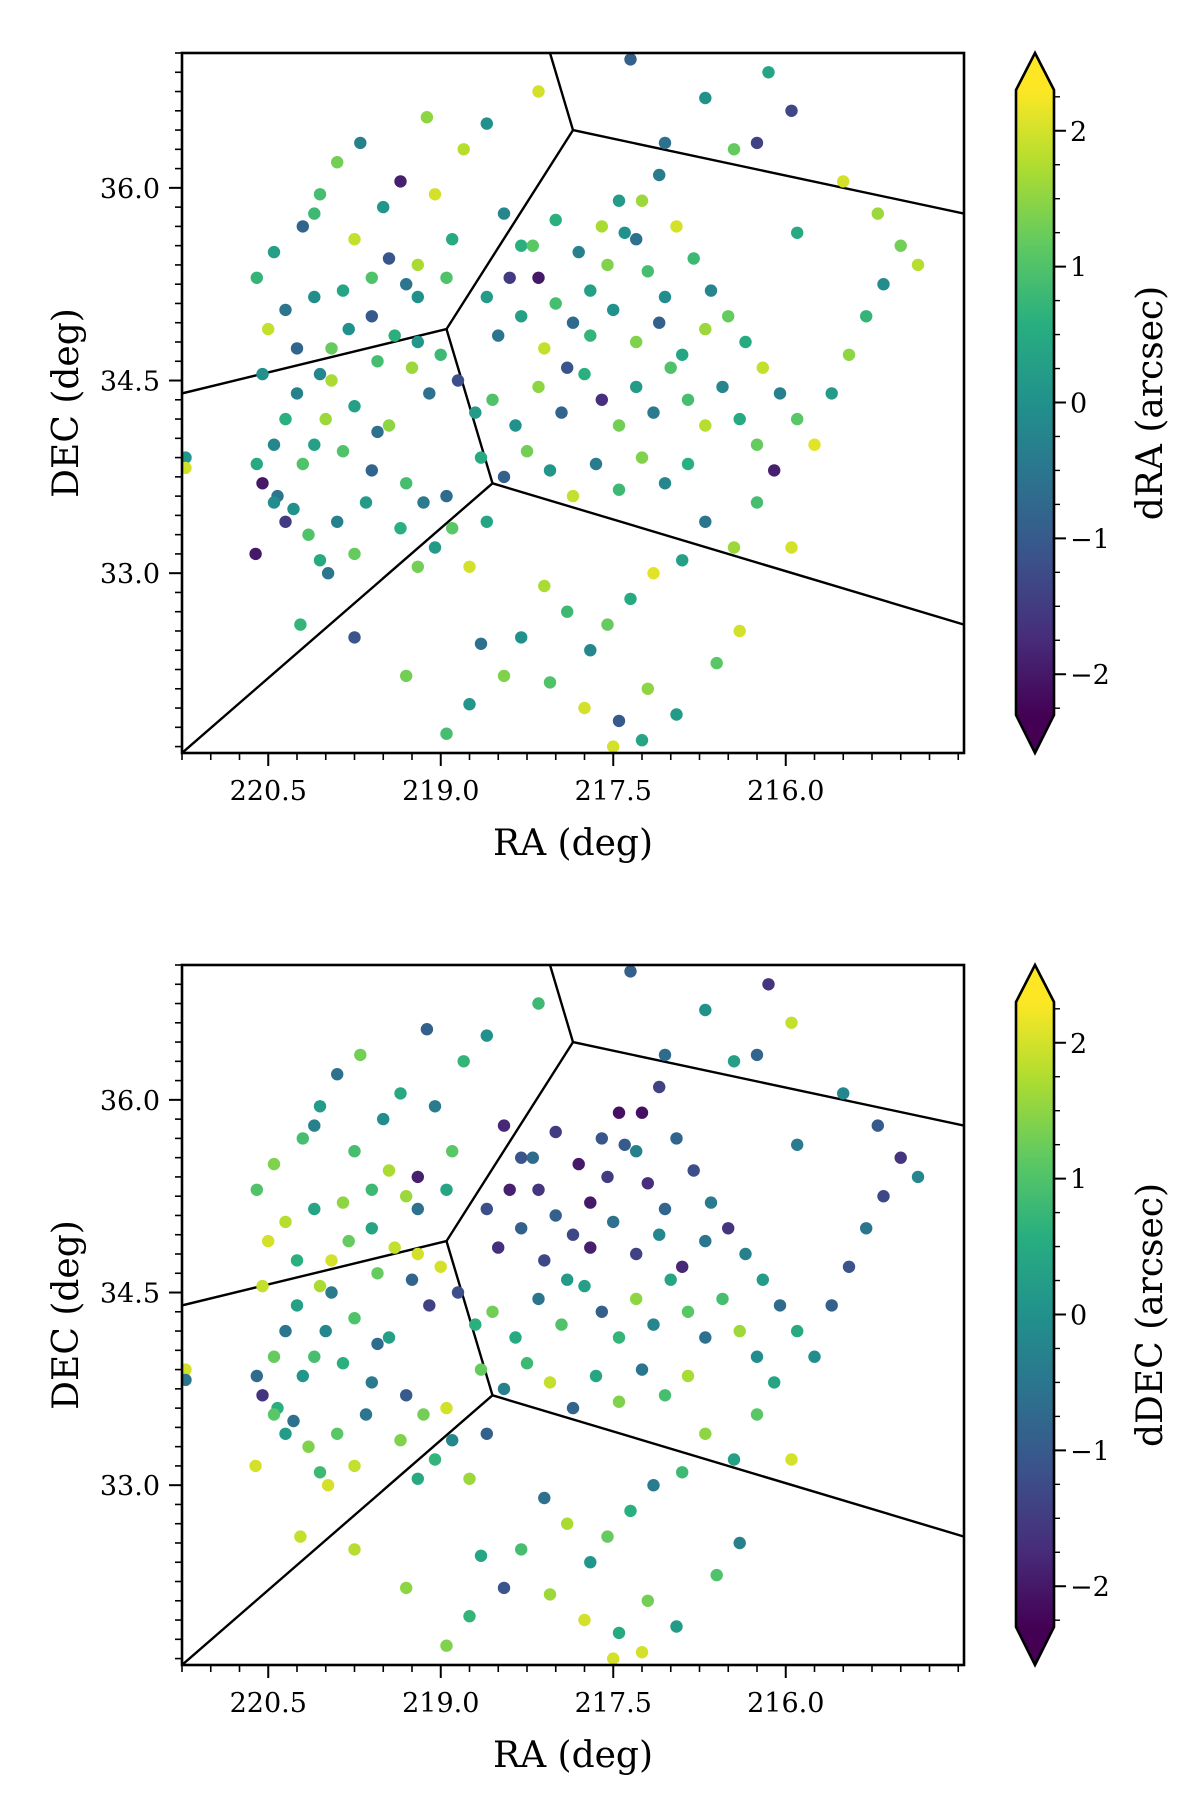 This screenshot has height=1798, width=1200. Describe the element at coordinates (1035, 1314) in the screenshot. I see `colorbar-gradient` at that location.